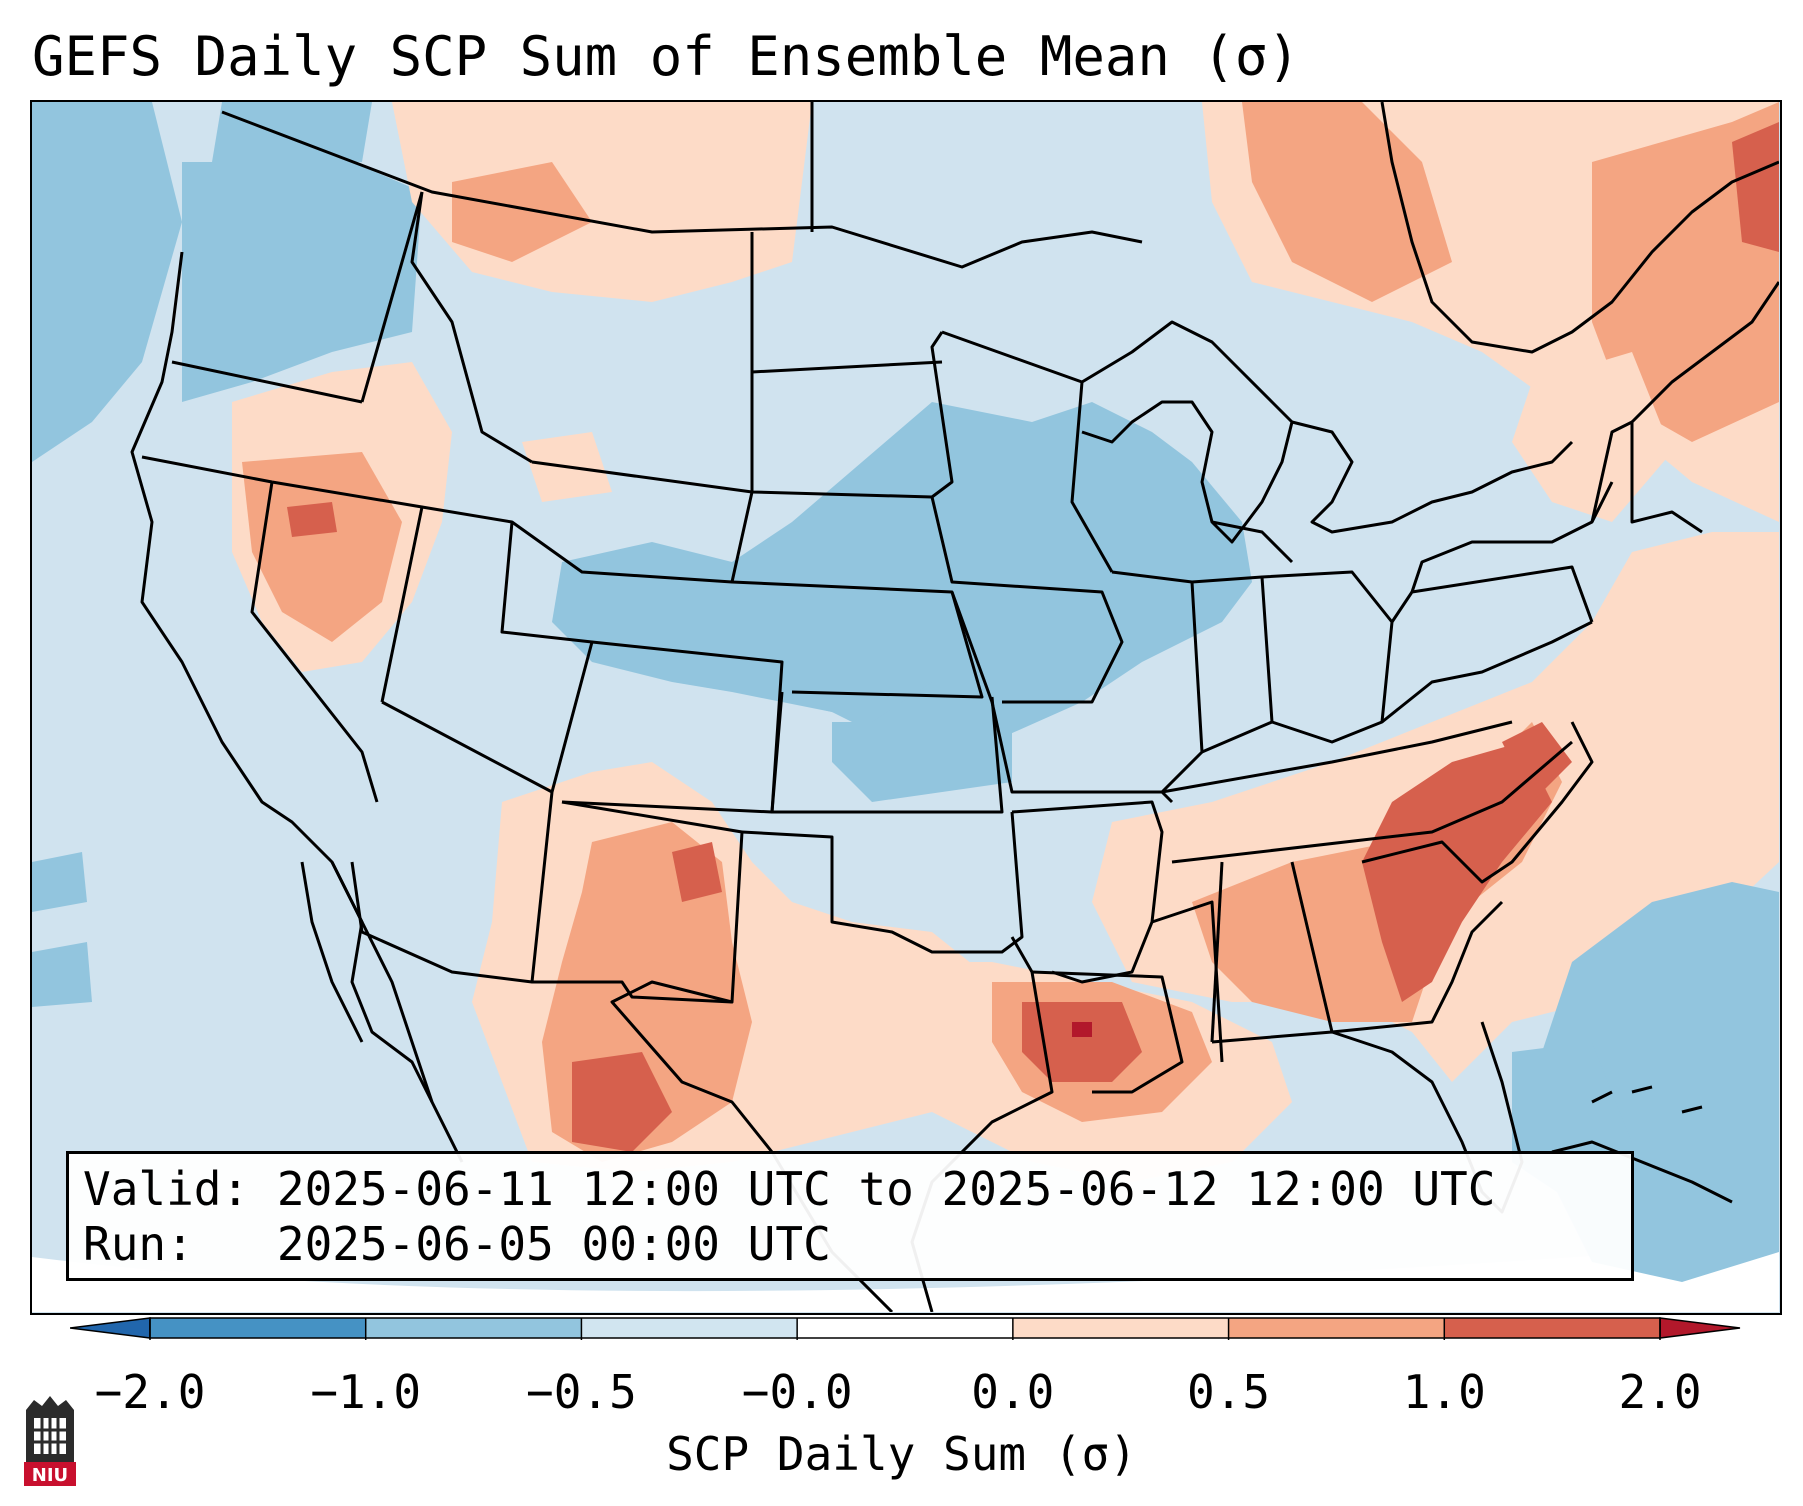 The width and height of the screenshot is (1803, 1506). I want to click on great-lakes-shore, so click(1187, 432).